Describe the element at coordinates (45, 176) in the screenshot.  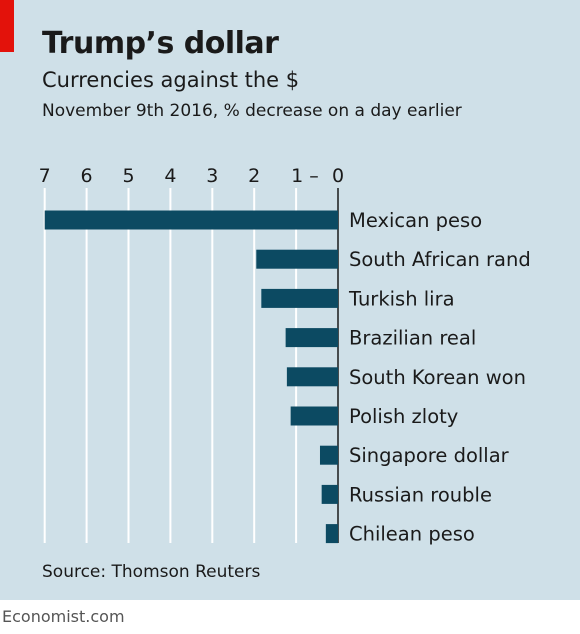
I see `x-tick-label: 7` at that location.